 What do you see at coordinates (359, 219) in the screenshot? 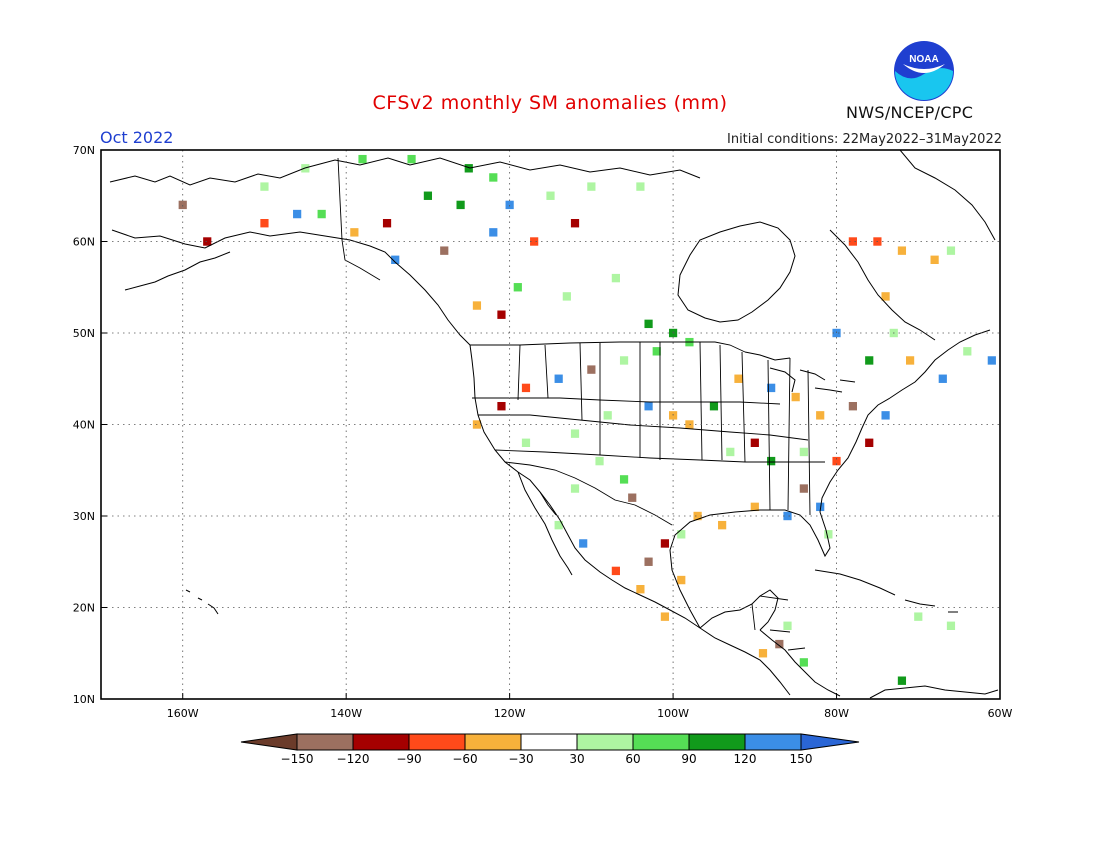
I see `border-alaska-canada` at bounding box center [359, 219].